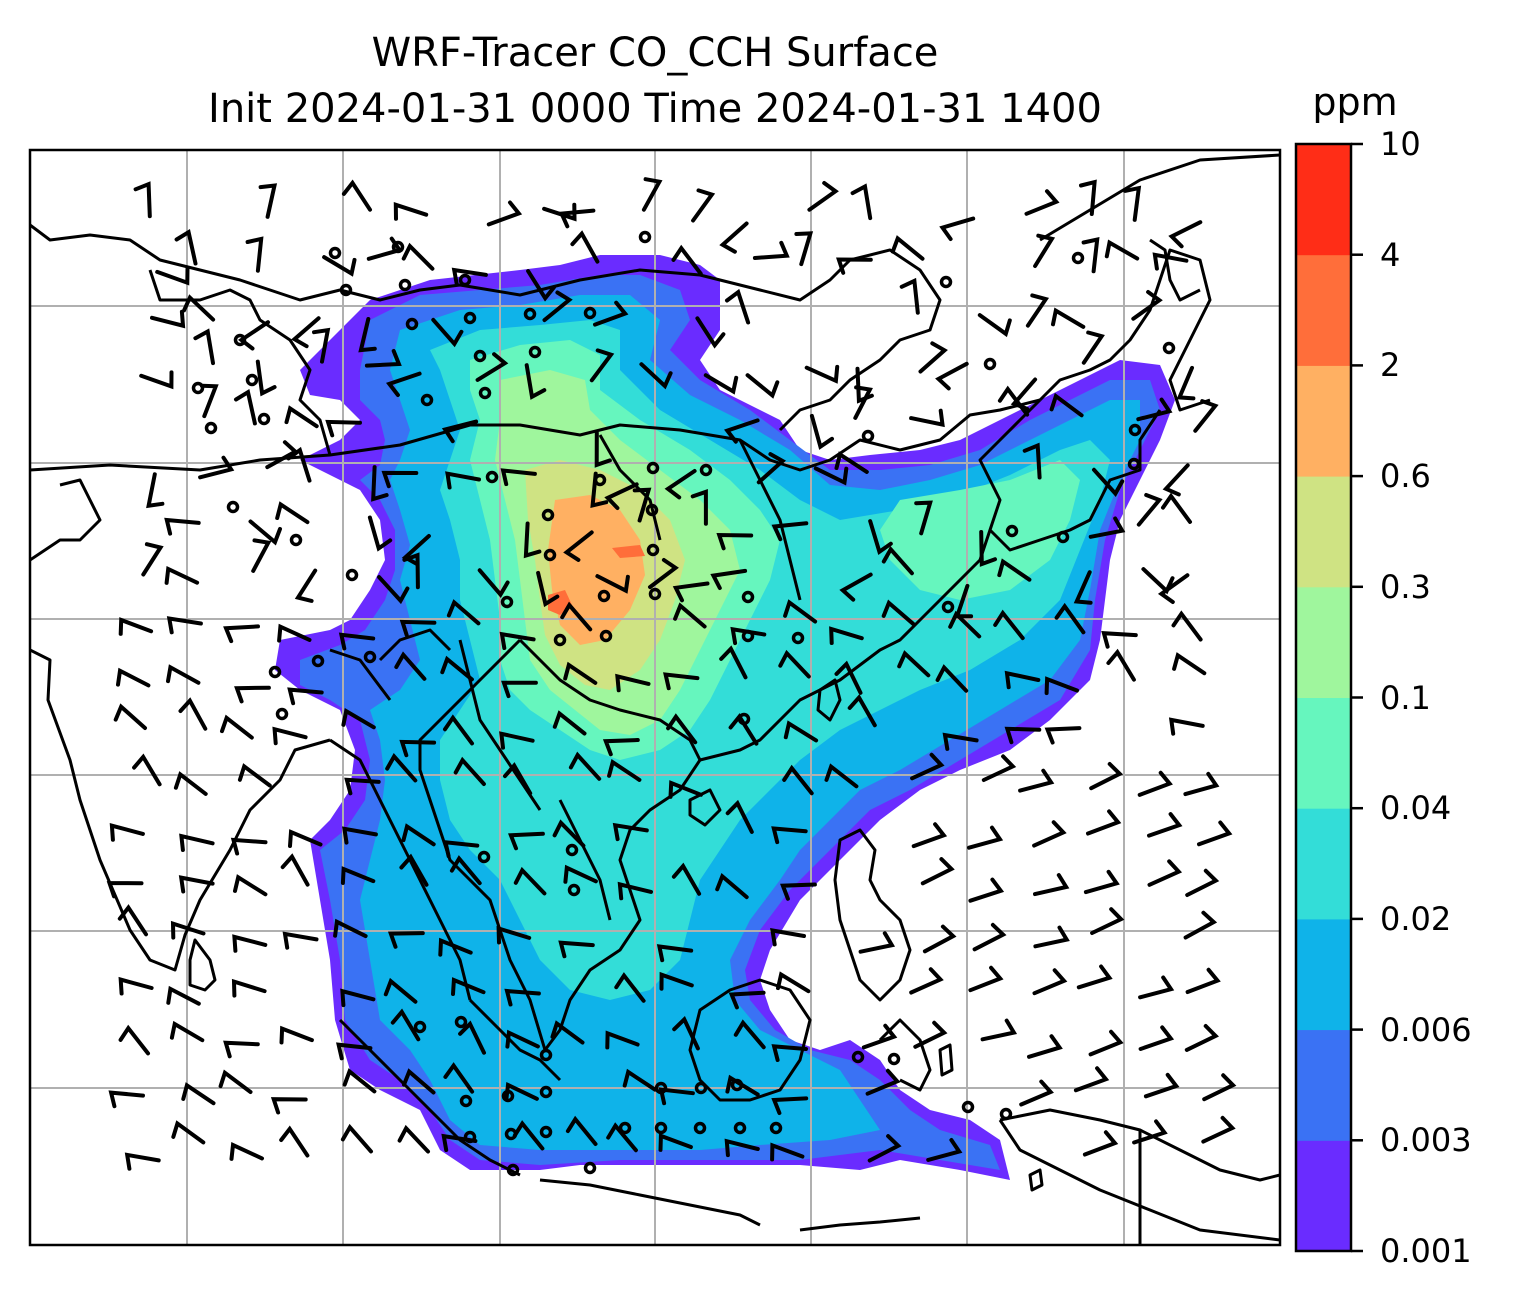  I want to click on colorbar-tick-label: 2, so click(1390, 365).